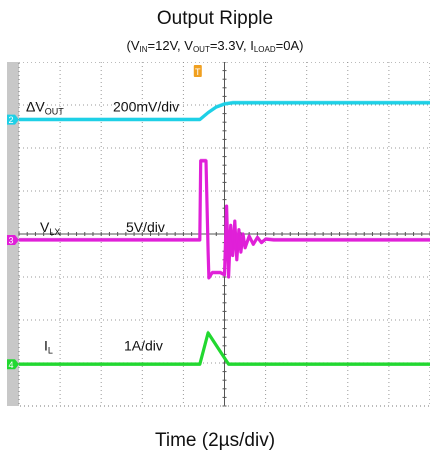 This screenshot has height=457, width=430. Describe the element at coordinates (230, 45) in the screenshot. I see `vout-value: =3.3V,` at that location.